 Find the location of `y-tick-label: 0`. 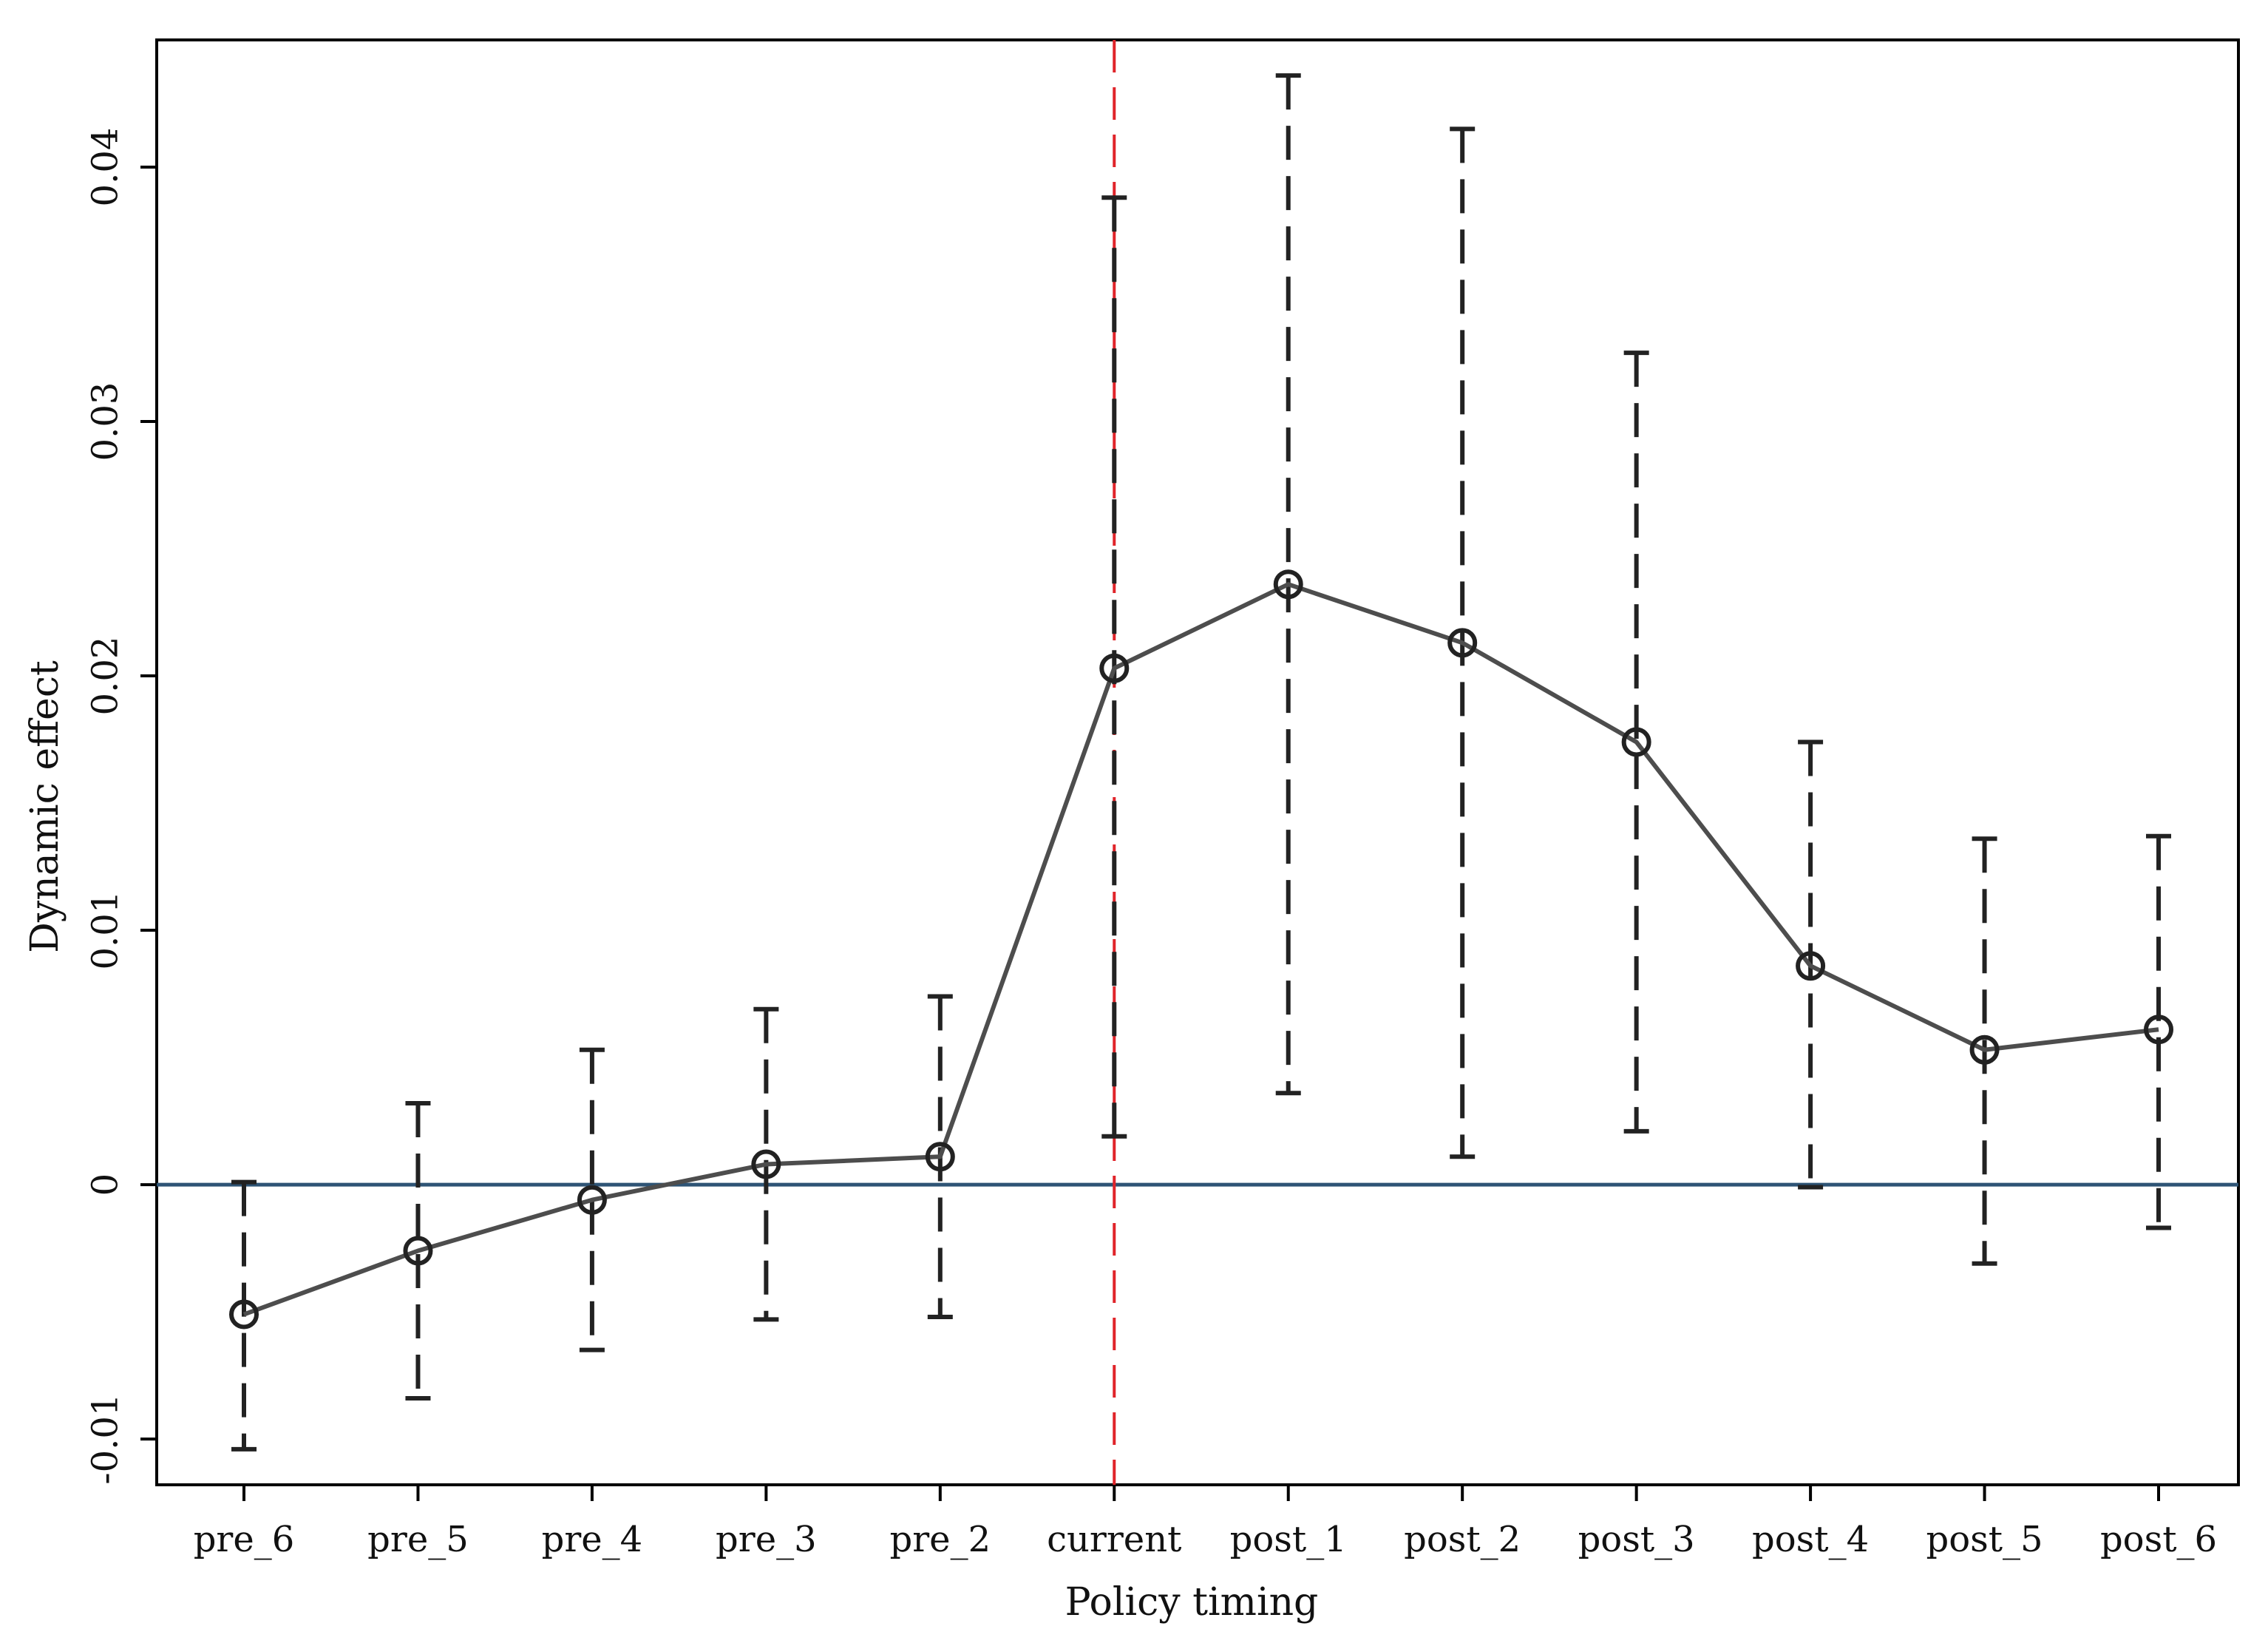

y-tick-label: 0 is located at coordinates (106, 1184).